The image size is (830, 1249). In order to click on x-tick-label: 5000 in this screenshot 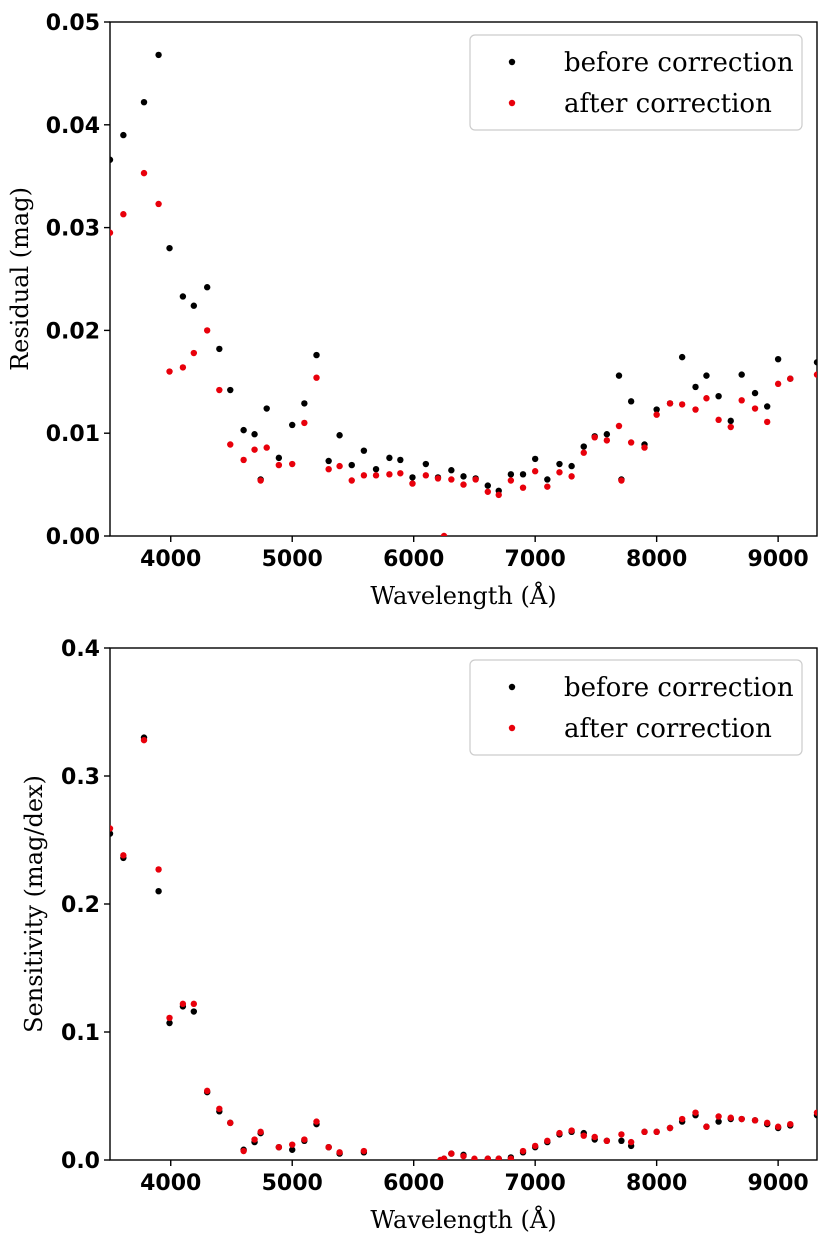, I will do `click(292, 559)`.